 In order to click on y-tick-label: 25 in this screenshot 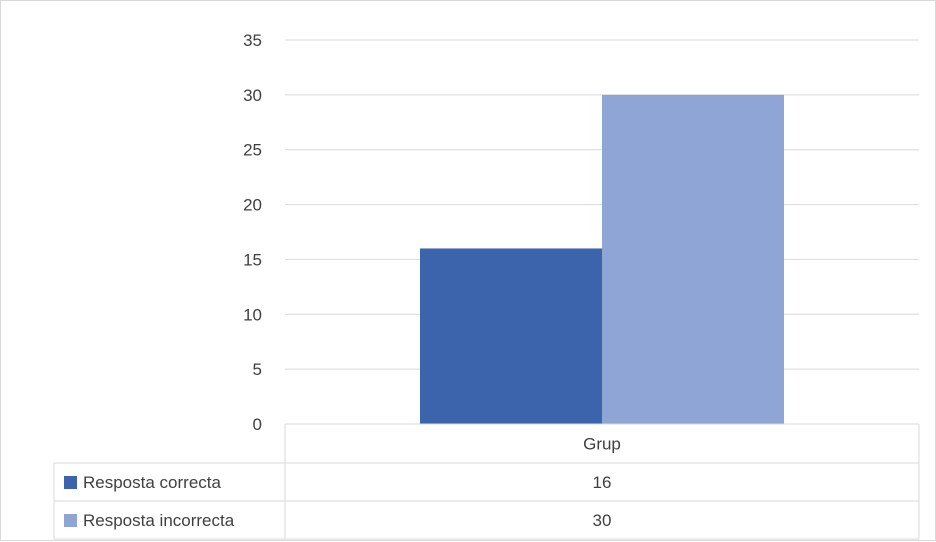, I will do `click(252, 150)`.